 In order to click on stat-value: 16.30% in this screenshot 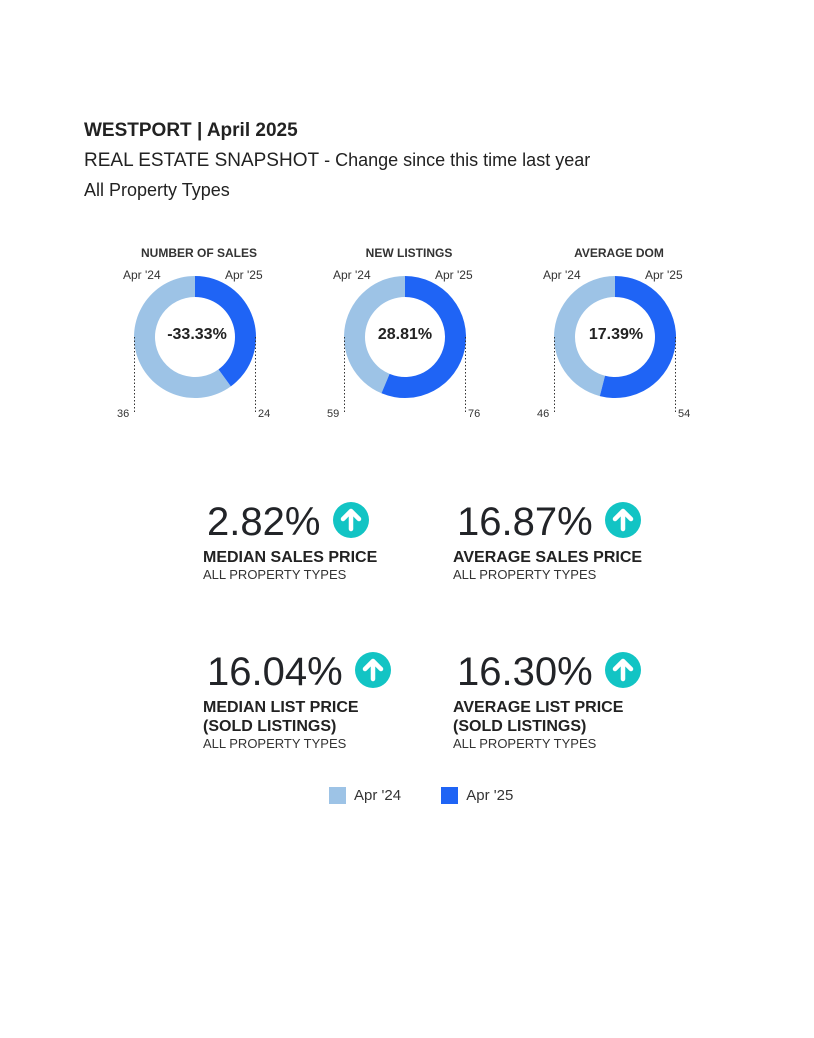, I will do `click(525, 672)`.